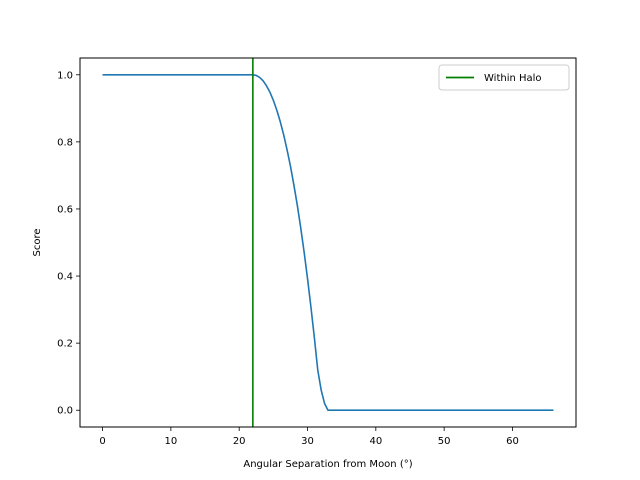  I want to click on legend-label-within-halo: Within Halo, so click(513, 78).